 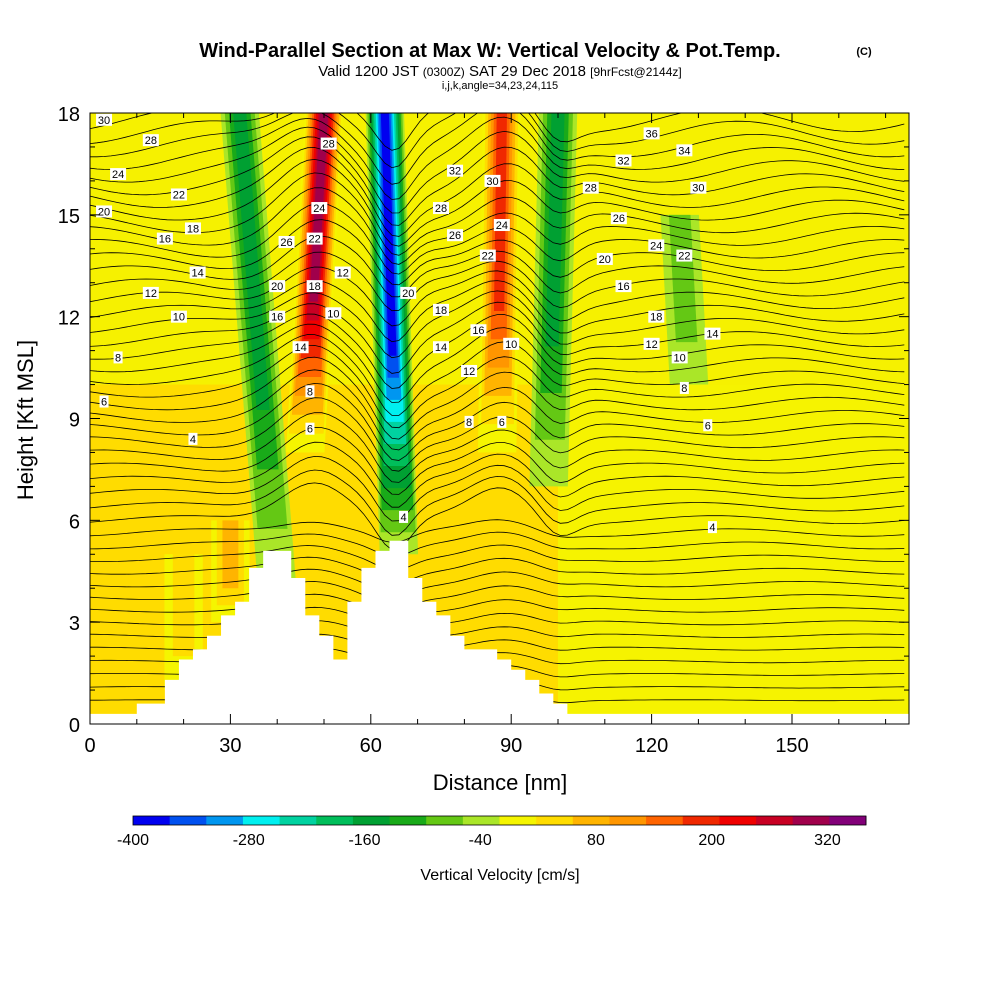 What do you see at coordinates (684, 151) in the screenshot?
I see `contour-label-text: 34` at bounding box center [684, 151].